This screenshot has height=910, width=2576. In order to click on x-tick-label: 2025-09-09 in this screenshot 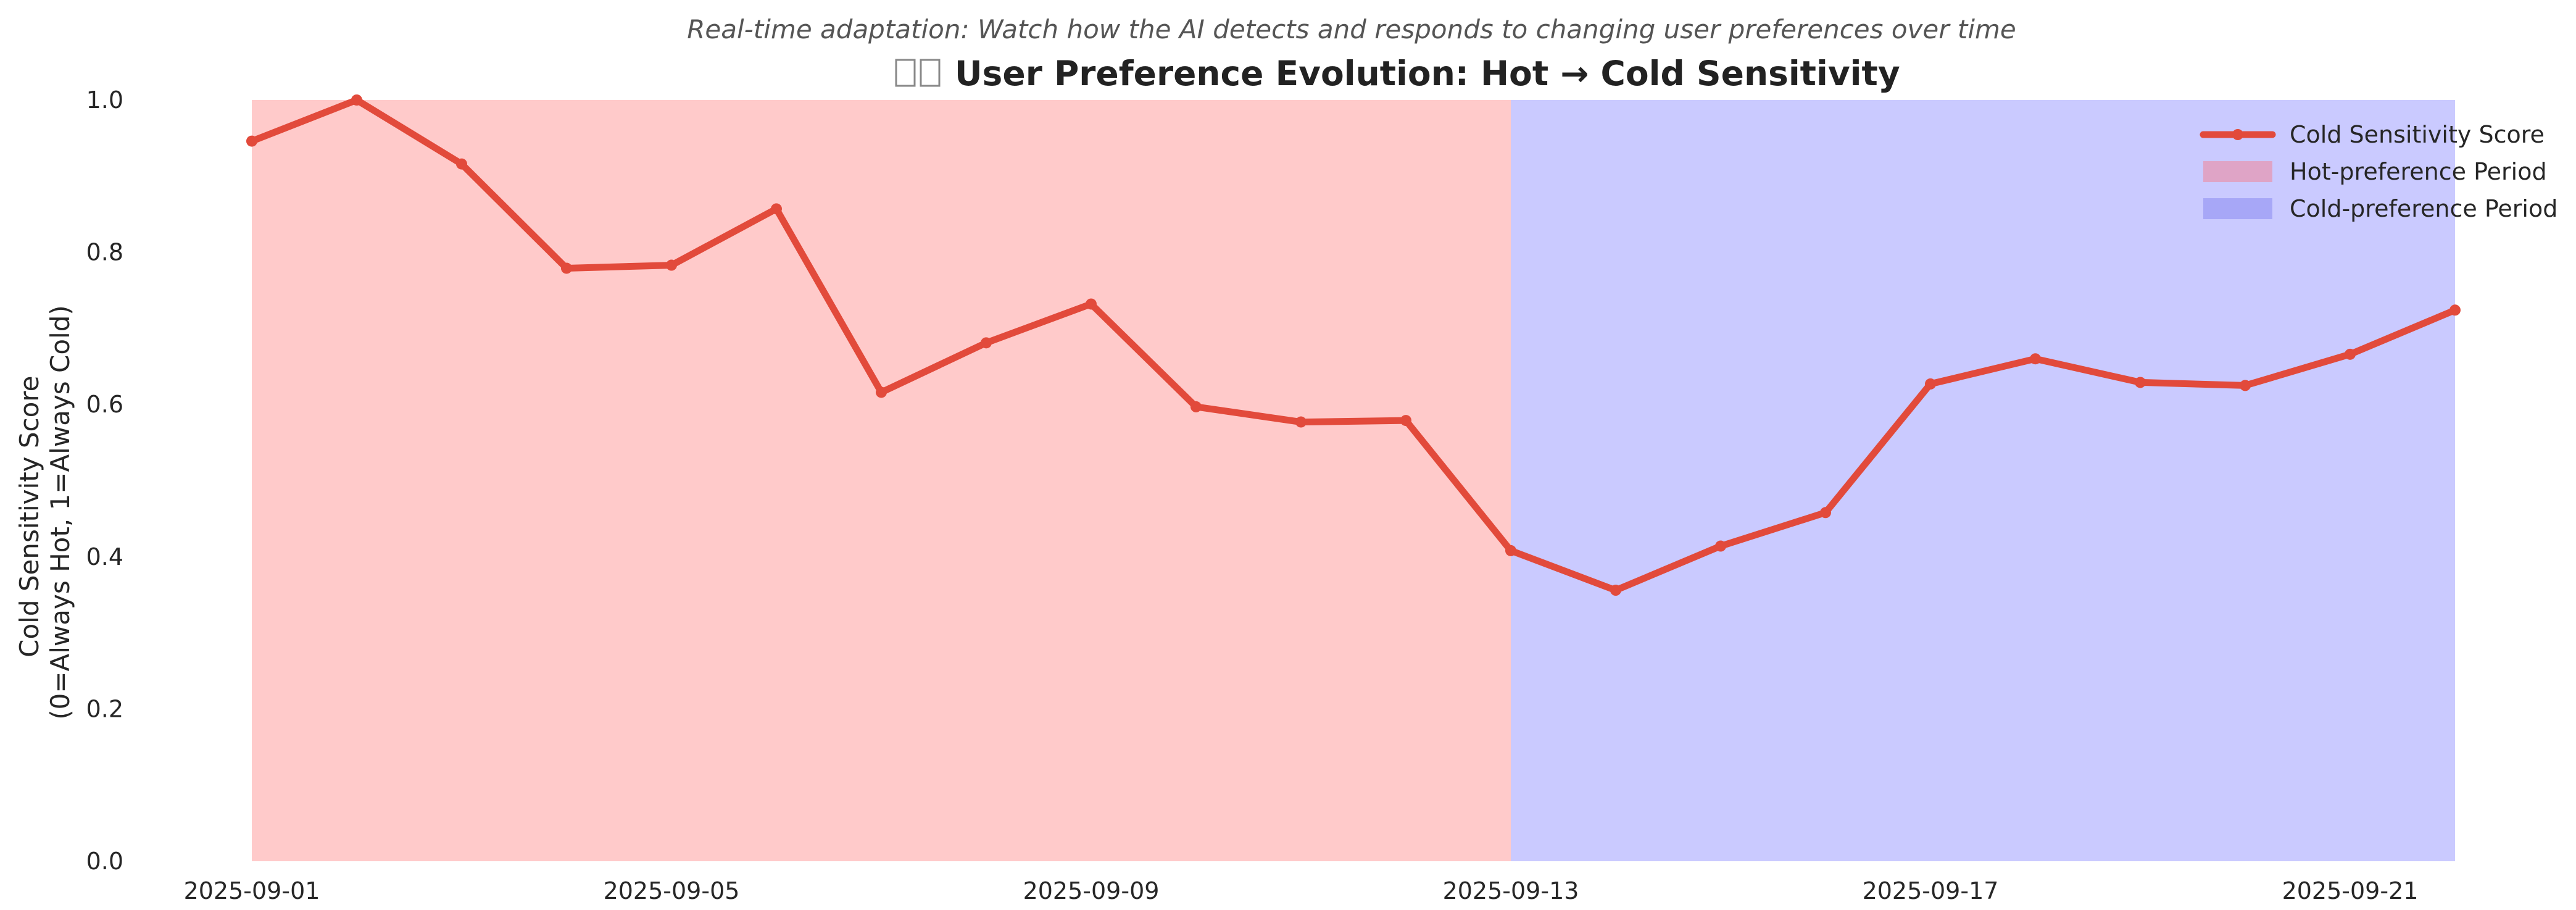, I will do `click(1091, 890)`.